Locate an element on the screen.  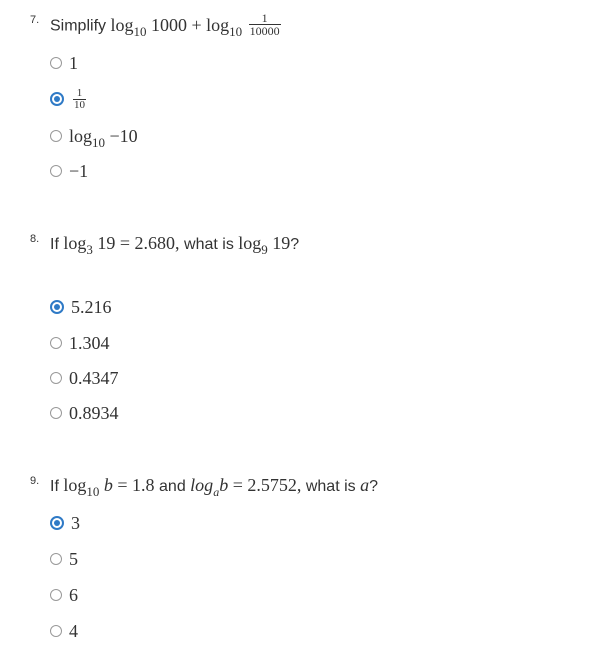
math-value: 1.8 is located at coordinates (143, 485).